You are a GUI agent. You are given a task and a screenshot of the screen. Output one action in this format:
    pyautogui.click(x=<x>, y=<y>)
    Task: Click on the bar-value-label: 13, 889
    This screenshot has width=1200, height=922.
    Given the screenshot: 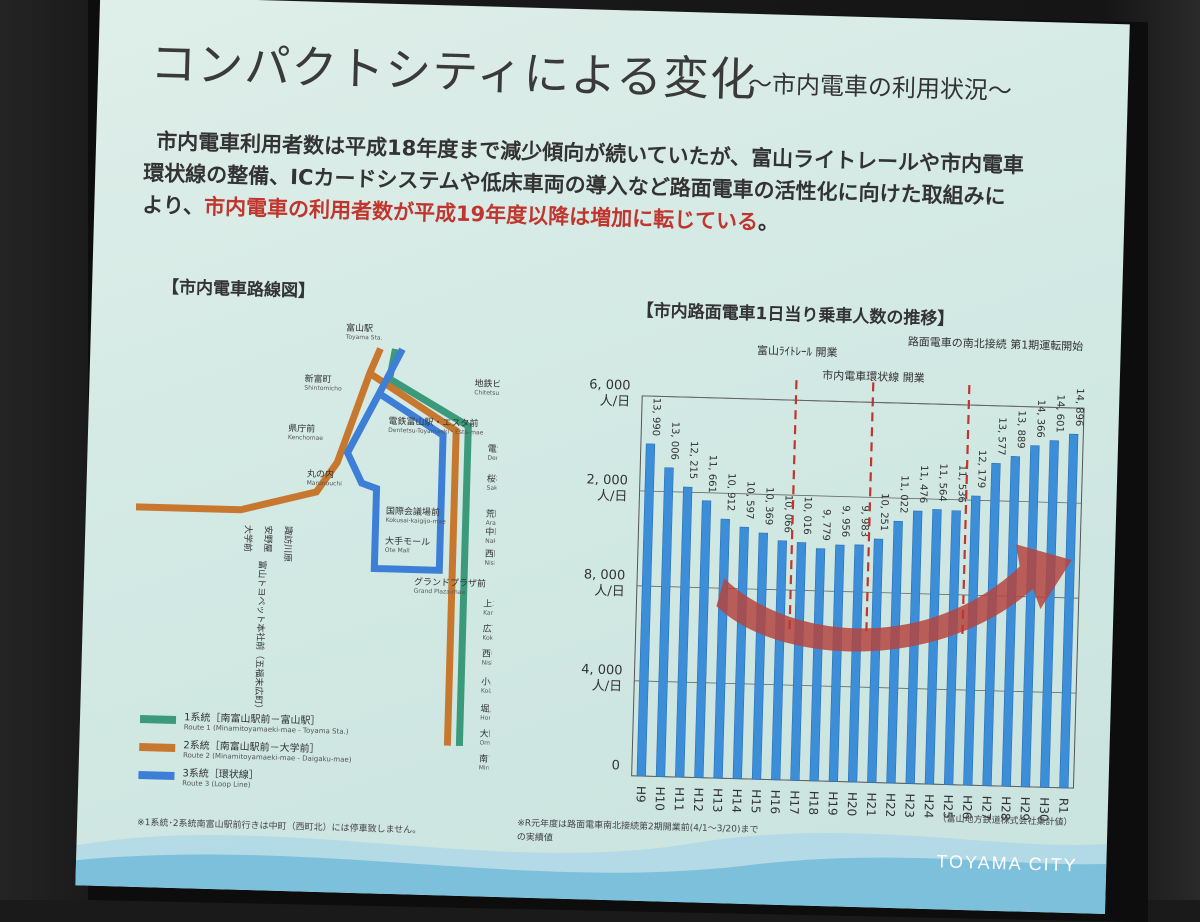 What is the action you would take?
    pyautogui.click(x=1021, y=429)
    